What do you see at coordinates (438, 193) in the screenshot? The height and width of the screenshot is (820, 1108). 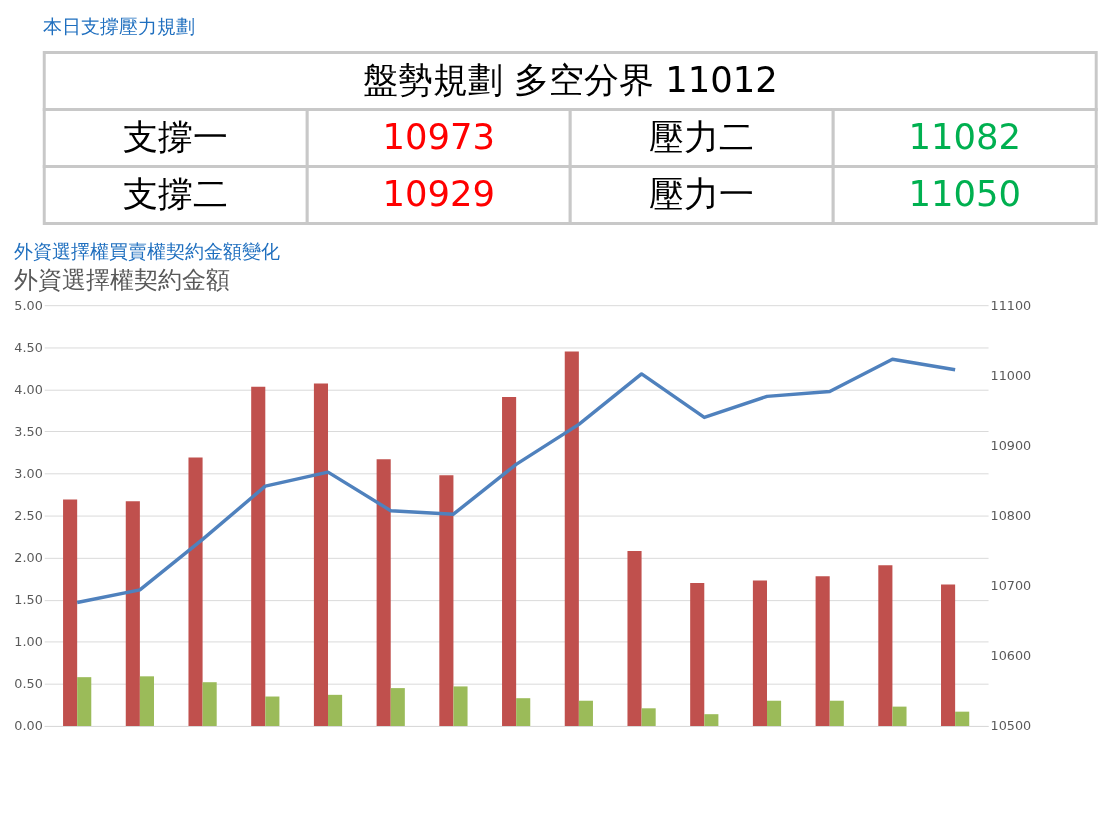 I see `text: 10929` at bounding box center [438, 193].